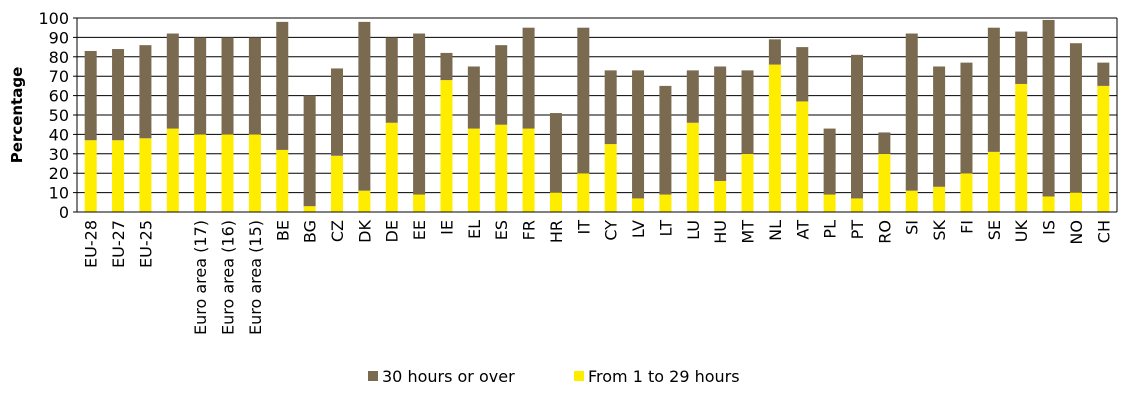 The height and width of the screenshot is (402, 1127). What do you see at coordinates (59, 96) in the screenshot?
I see `y-tick-label: 60` at bounding box center [59, 96].